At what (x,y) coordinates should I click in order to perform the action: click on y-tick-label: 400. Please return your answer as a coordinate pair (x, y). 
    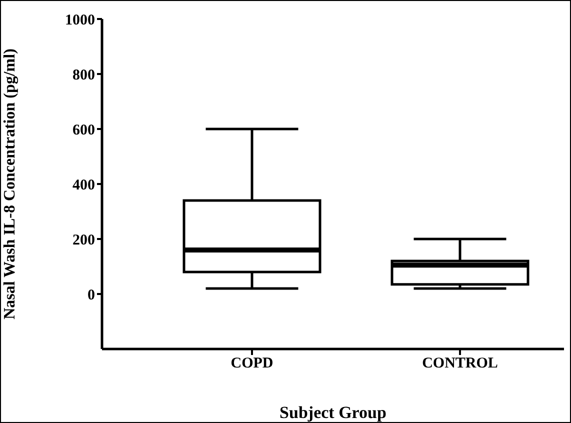
    Looking at the image, I should click on (83, 185).